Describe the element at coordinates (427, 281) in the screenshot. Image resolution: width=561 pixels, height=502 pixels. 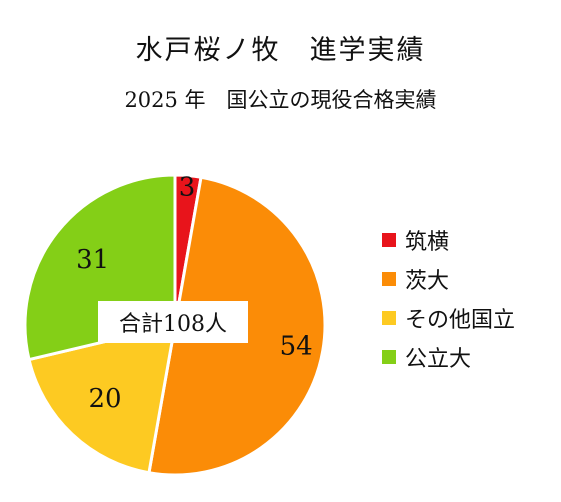
I see `legend-label: 茨大` at that location.